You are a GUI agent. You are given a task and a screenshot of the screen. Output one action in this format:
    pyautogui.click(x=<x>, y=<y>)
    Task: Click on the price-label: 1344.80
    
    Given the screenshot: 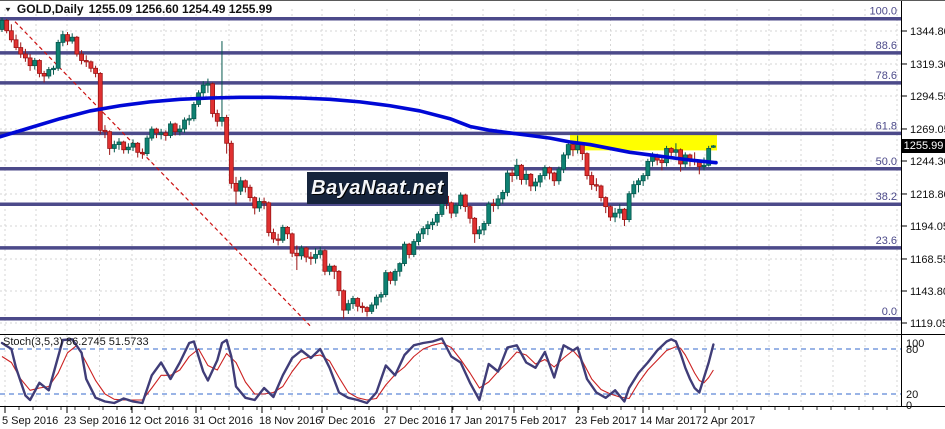 What is the action you would take?
    pyautogui.click(x=927, y=32)
    